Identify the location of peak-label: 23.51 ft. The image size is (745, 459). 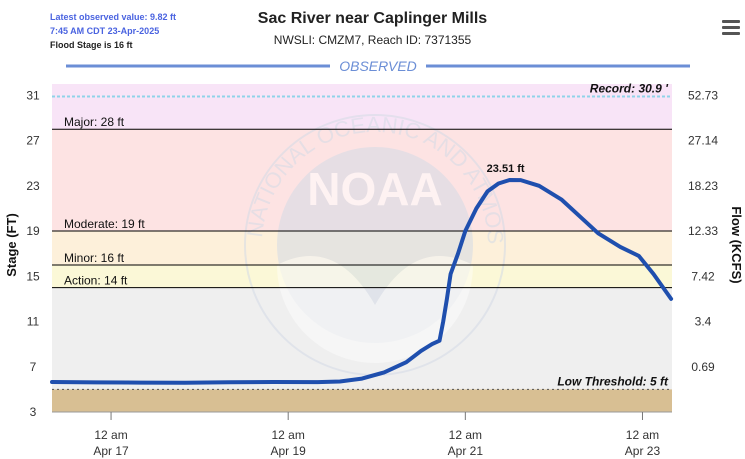
(506, 169).